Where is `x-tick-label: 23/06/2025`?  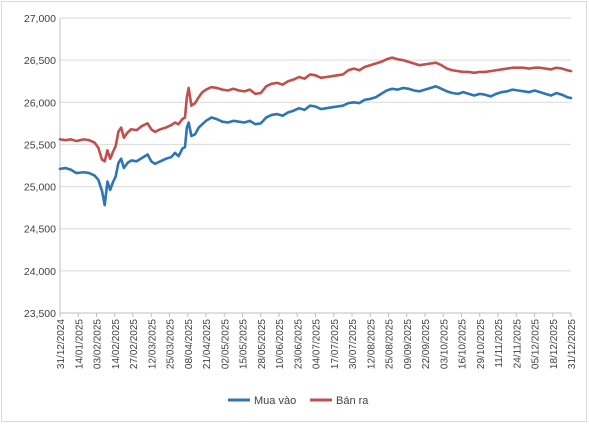
x-tick-label: 23/06/2025 is located at coordinates (298, 344).